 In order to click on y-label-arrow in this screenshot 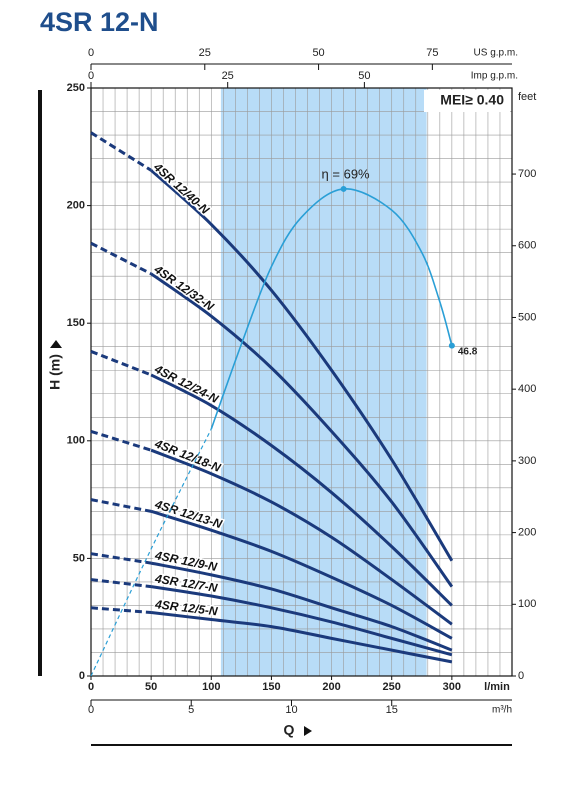, I will do `click(56, 344)`.